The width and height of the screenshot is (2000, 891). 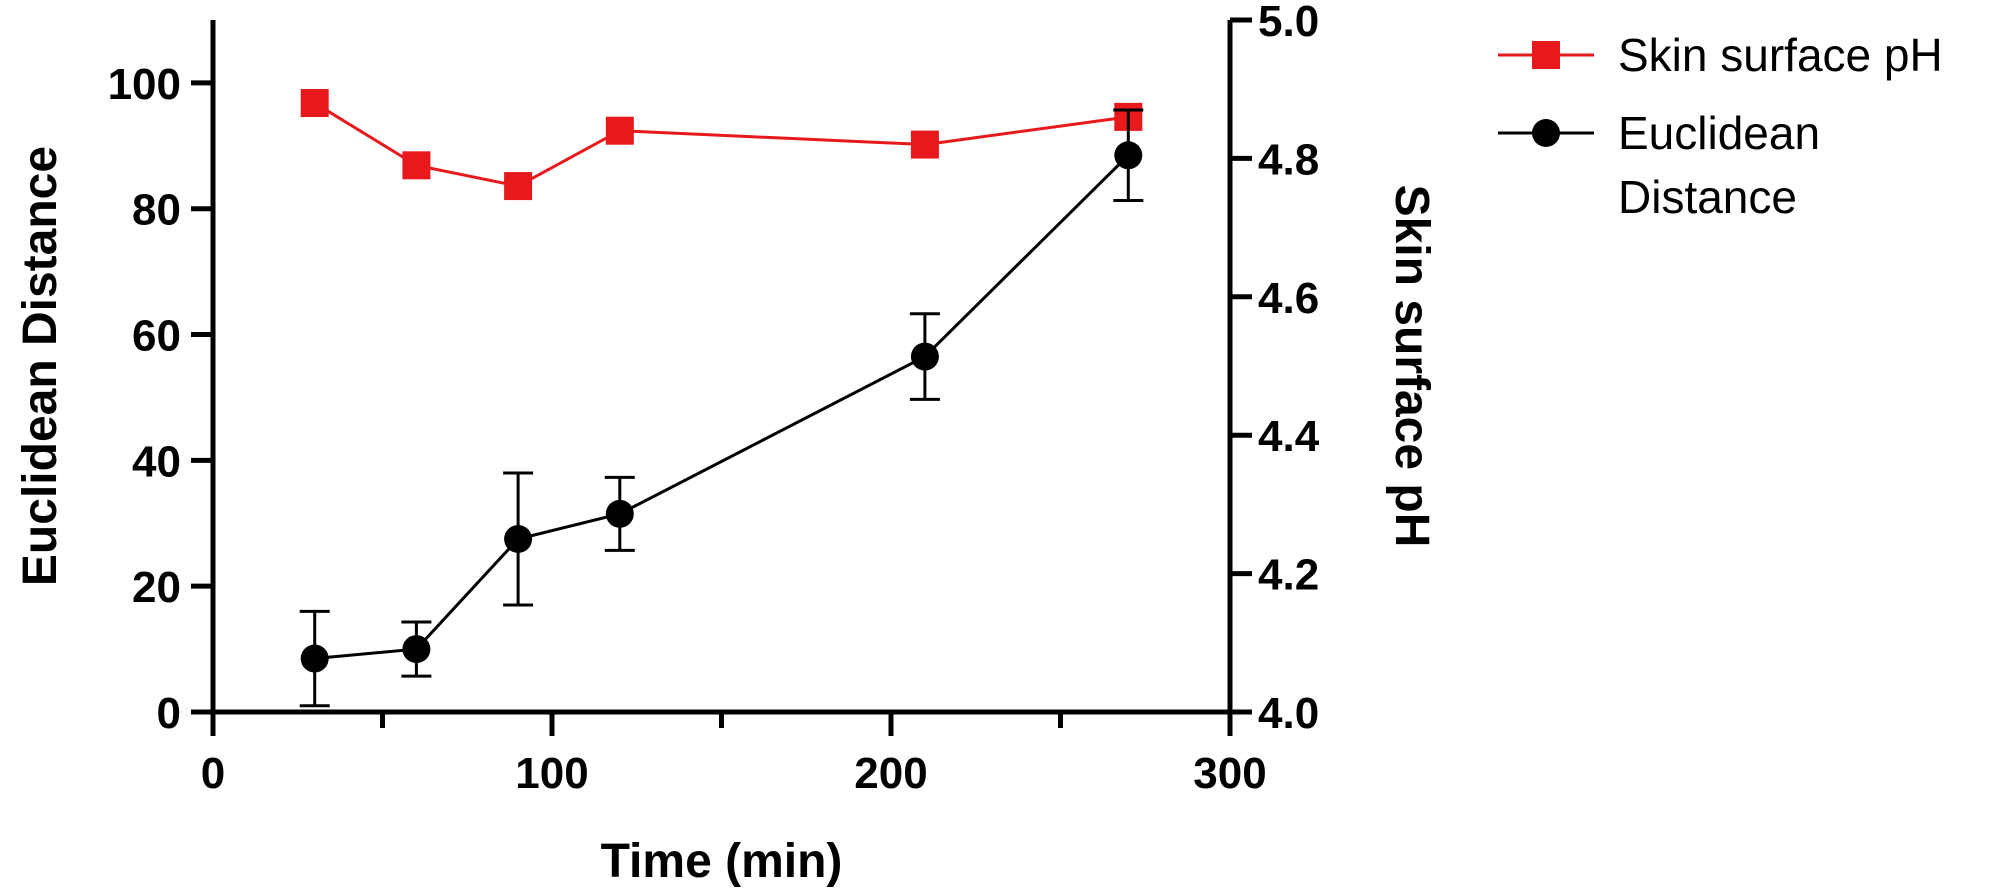 I want to click on x-tick-label: 300, so click(x=1229, y=773).